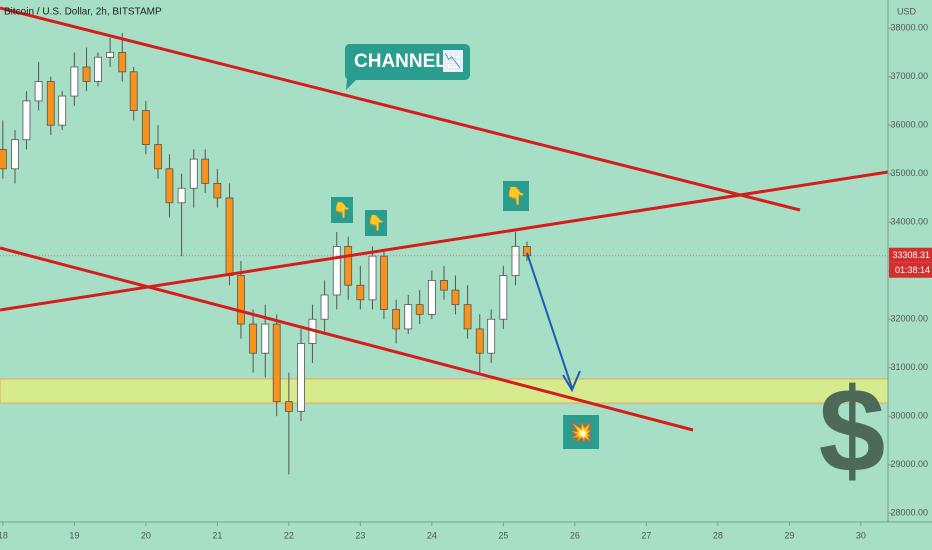 The image size is (932, 550). What do you see at coordinates (503, 535) in the screenshot?
I see `x-tick-label: 25` at bounding box center [503, 535].